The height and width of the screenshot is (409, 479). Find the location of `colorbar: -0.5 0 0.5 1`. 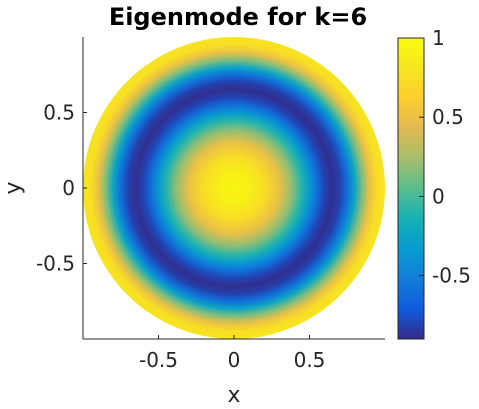

colorbar: -0.5 0 0.5 1 is located at coordinates (434, 183).